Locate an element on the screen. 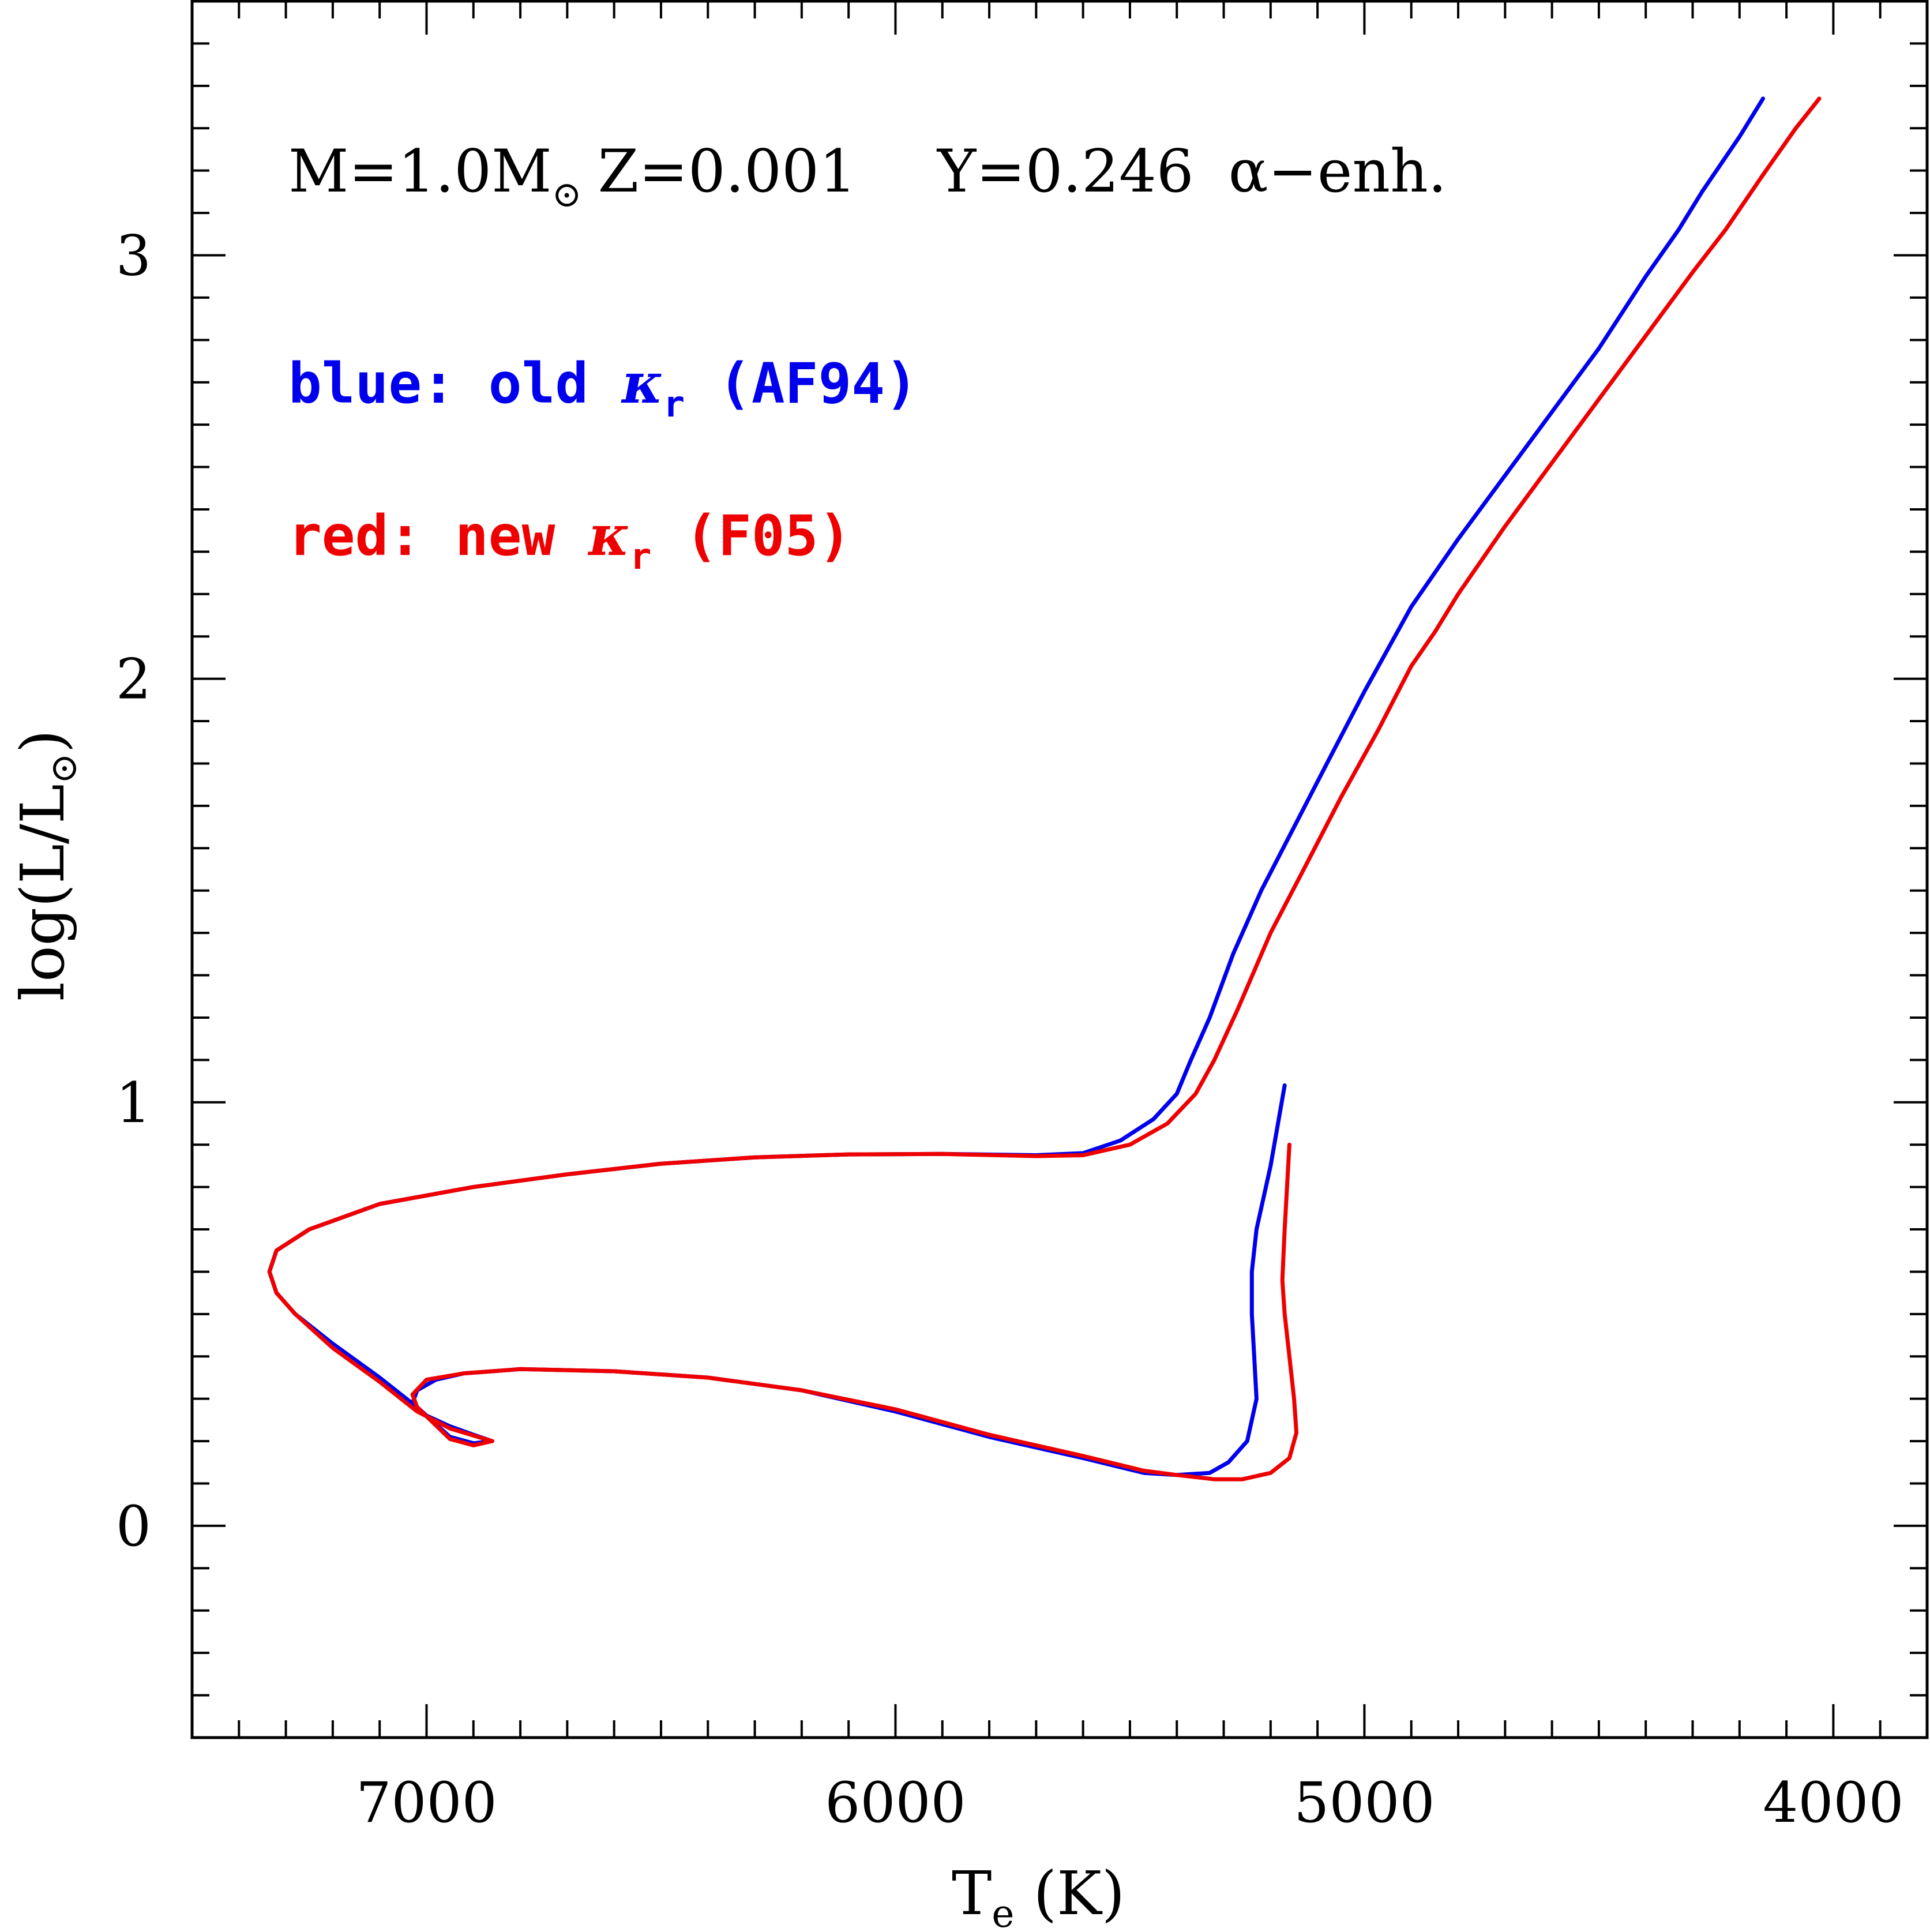 Image resolution: width=1930 pixels, height=1932 pixels. x-axis-title-main: T is located at coordinates (972, 1893).